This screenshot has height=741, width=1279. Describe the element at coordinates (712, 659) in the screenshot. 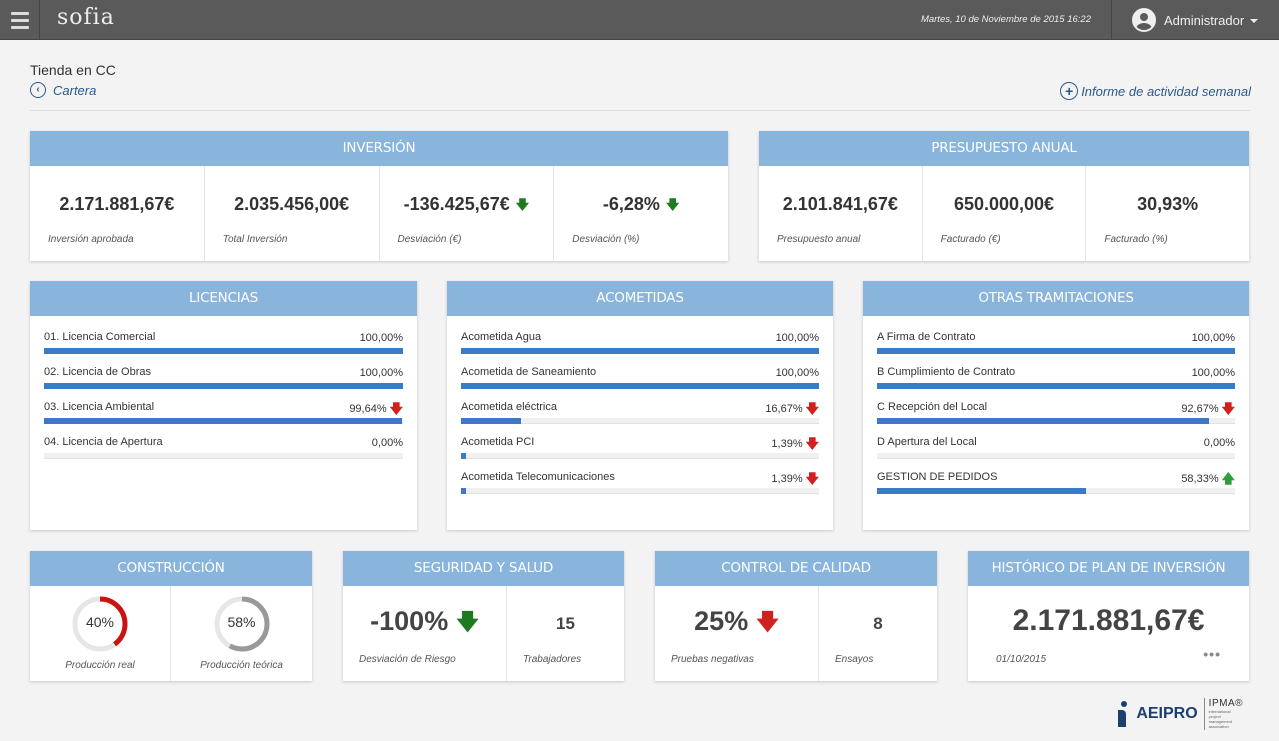

I see `metric-label: Pruebas negativas` at that location.